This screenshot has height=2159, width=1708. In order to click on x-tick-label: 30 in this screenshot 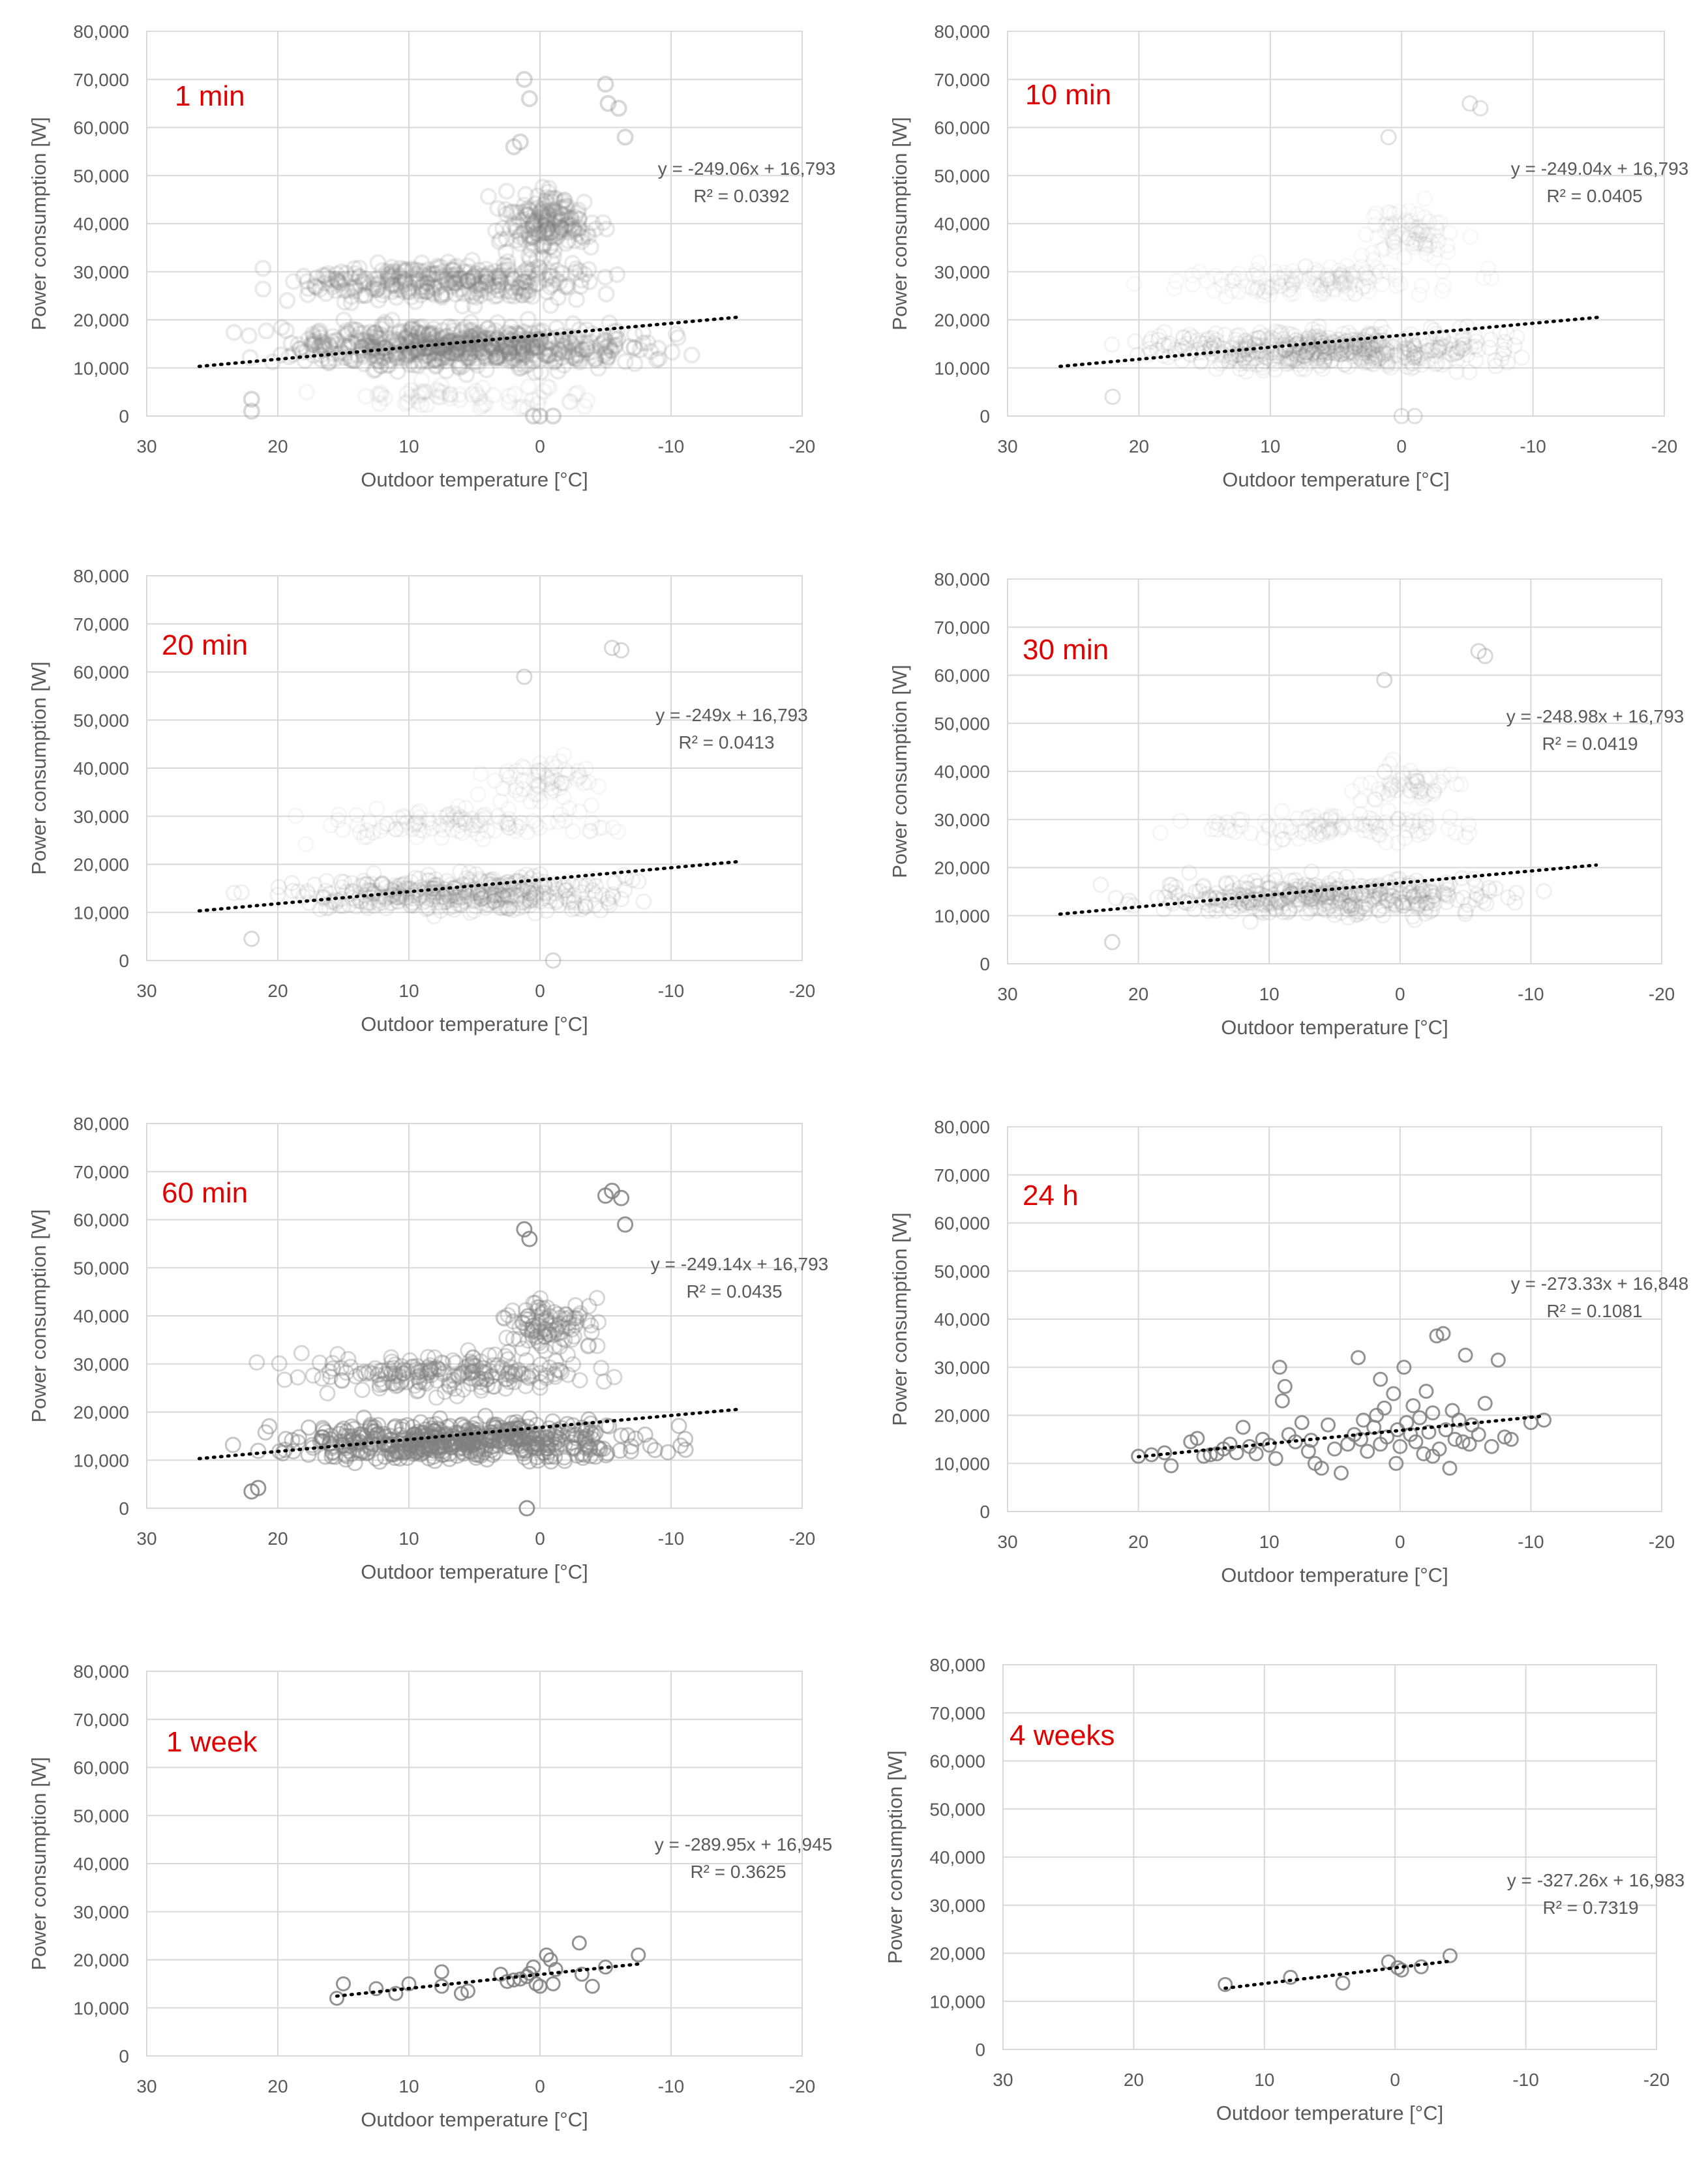, I will do `click(146, 446)`.